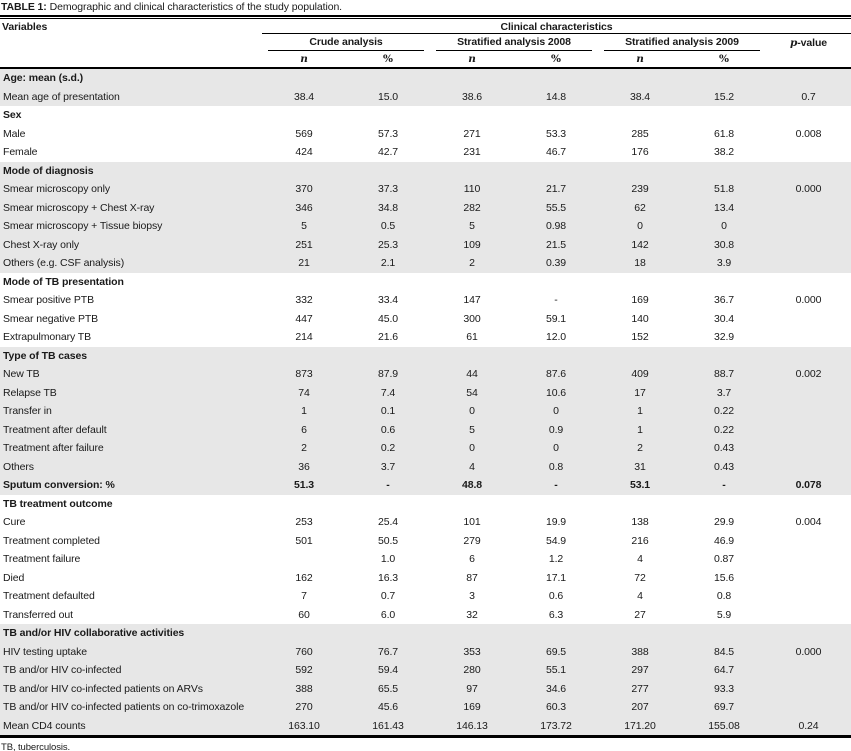 The height and width of the screenshot is (751, 851). Describe the element at coordinates (304, 688) in the screenshot. I see `cell-value: 388` at that location.